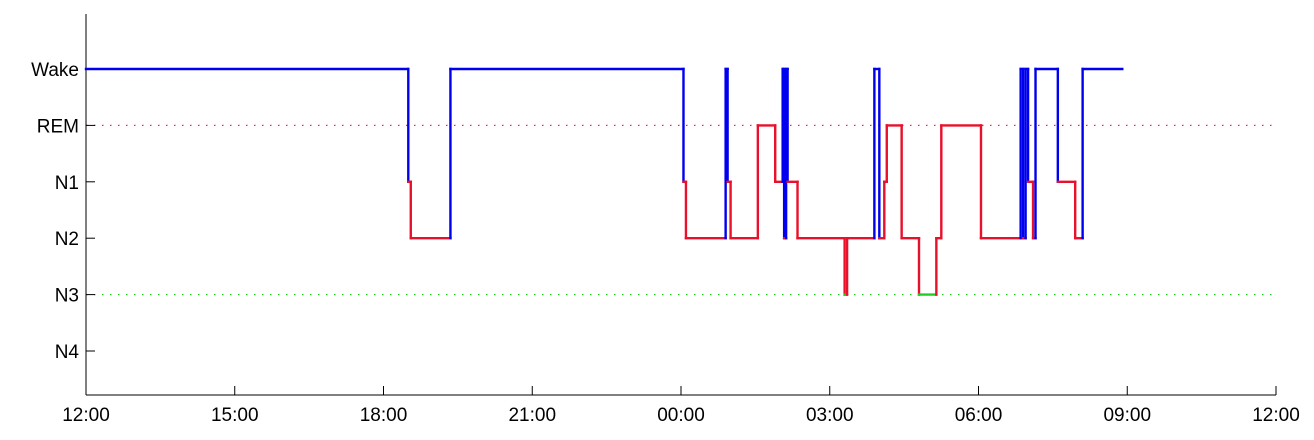 This screenshot has height=440, width=1314. Describe the element at coordinates (55, 70) in the screenshot. I see `y-tick-label: Wake` at that location.